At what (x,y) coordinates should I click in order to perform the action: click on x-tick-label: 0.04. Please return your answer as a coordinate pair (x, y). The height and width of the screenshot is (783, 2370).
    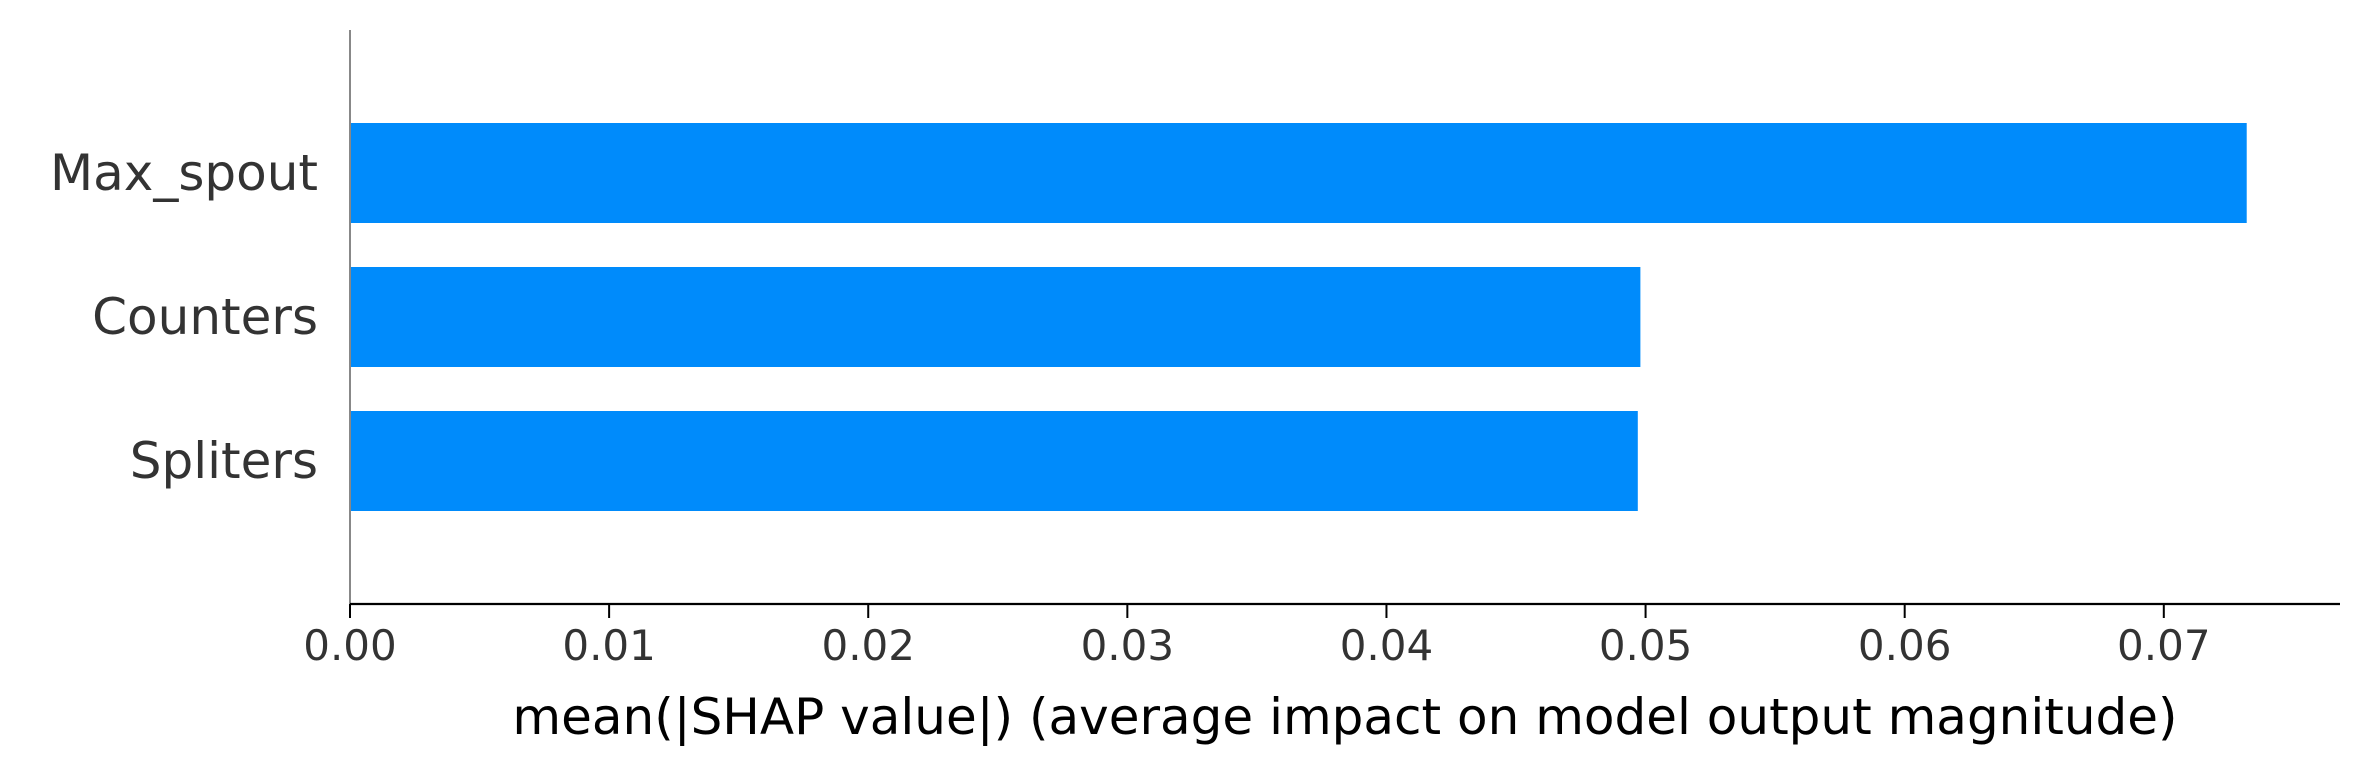
    Looking at the image, I should click on (1387, 645).